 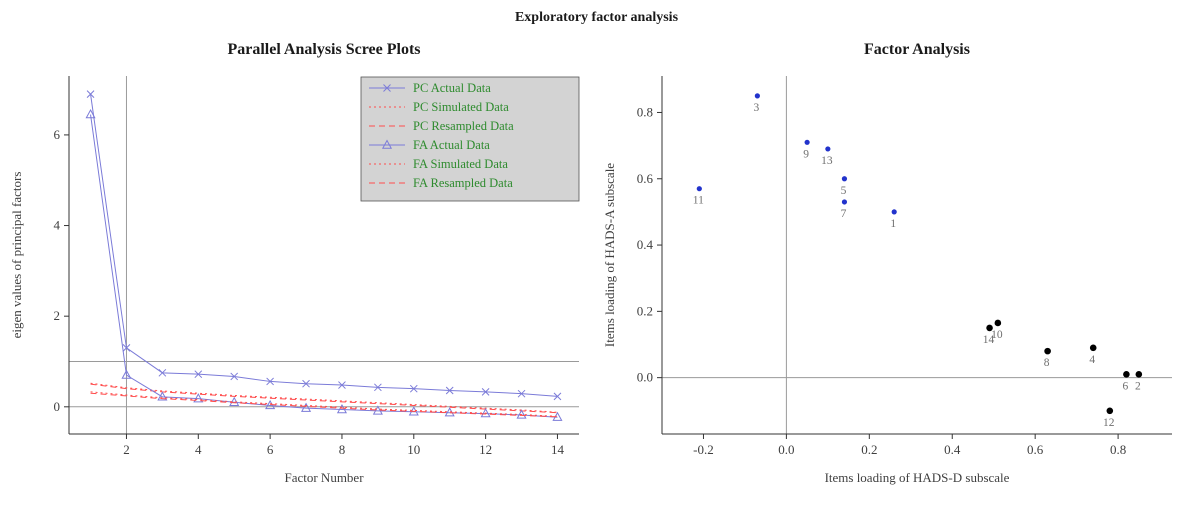 What do you see at coordinates (756, 108) in the screenshot?
I see `svg-text: 3` at bounding box center [756, 108].